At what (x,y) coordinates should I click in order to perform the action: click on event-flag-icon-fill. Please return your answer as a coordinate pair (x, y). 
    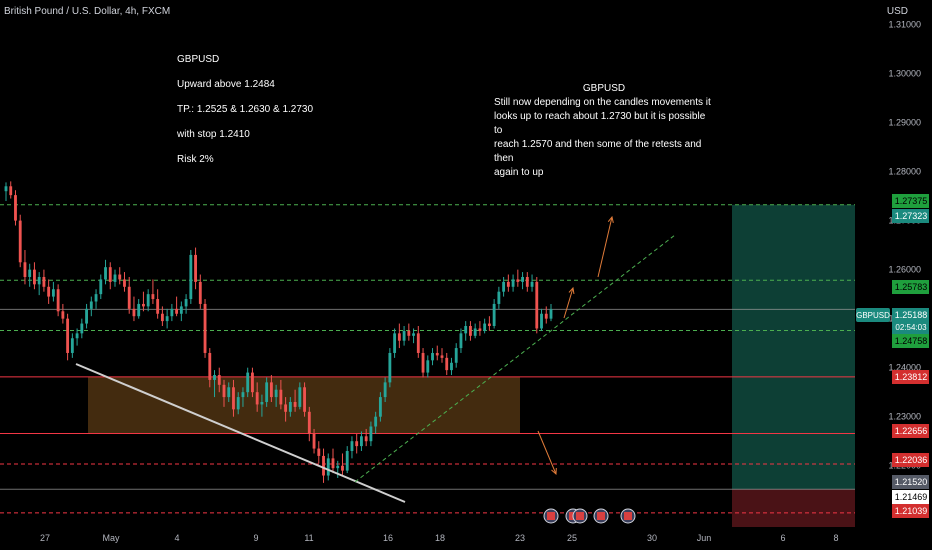
    Looking at the image, I should click on (601, 516).